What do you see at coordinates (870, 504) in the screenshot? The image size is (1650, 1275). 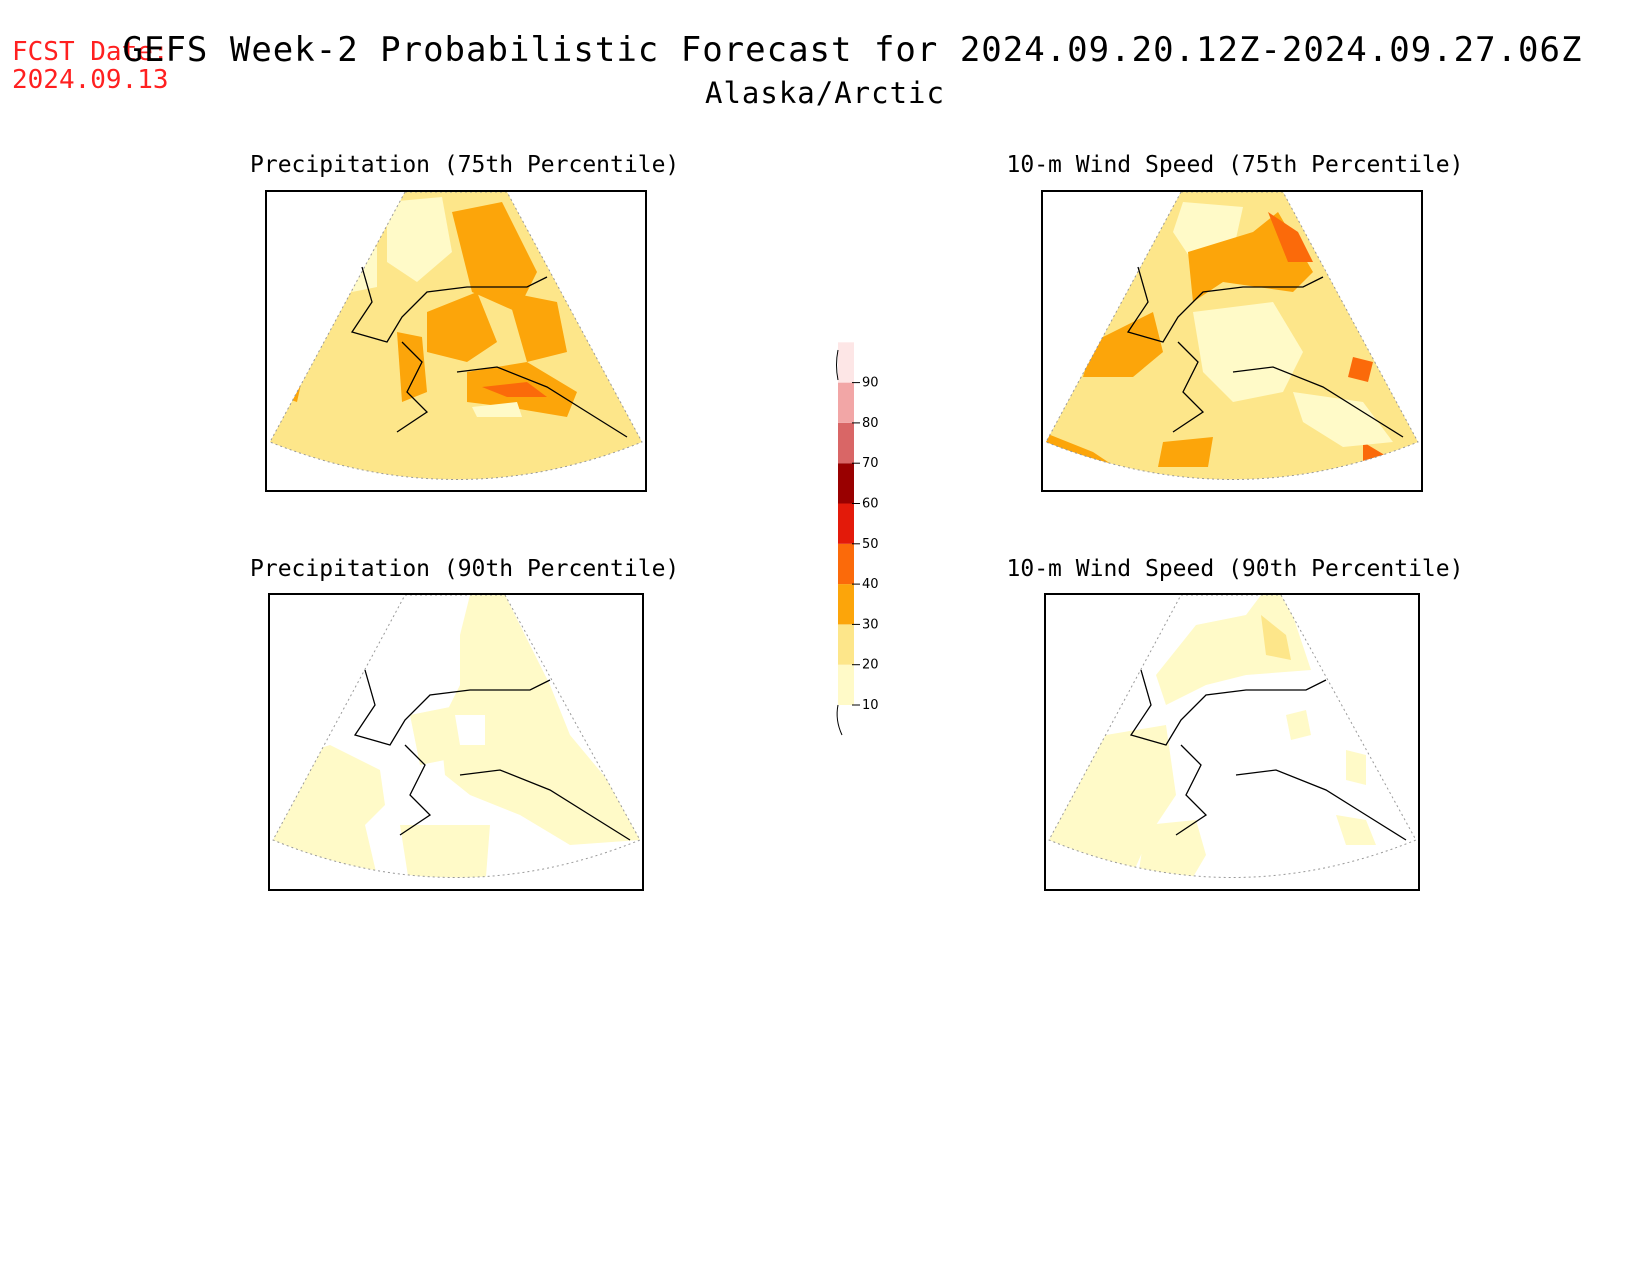 I see `colorbar-tick-label: 60` at bounding box center [870, 504].